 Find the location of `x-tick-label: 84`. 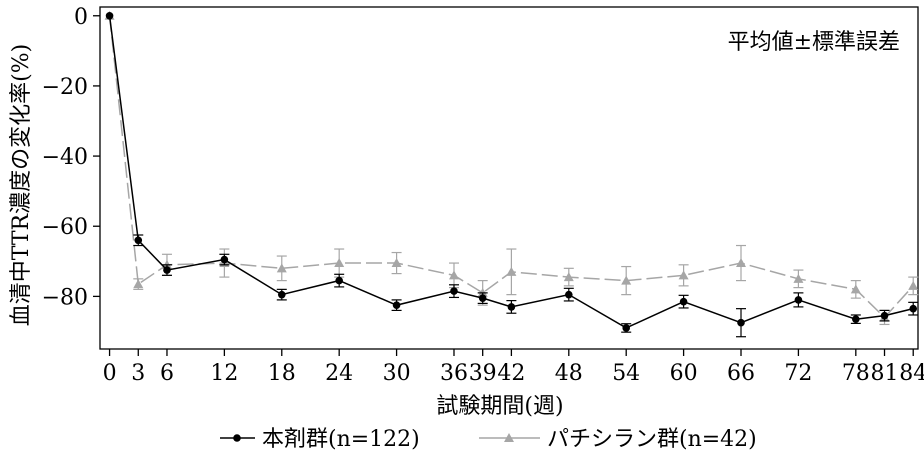

x-tick-label: 84 is located at coordinates (911, 373).